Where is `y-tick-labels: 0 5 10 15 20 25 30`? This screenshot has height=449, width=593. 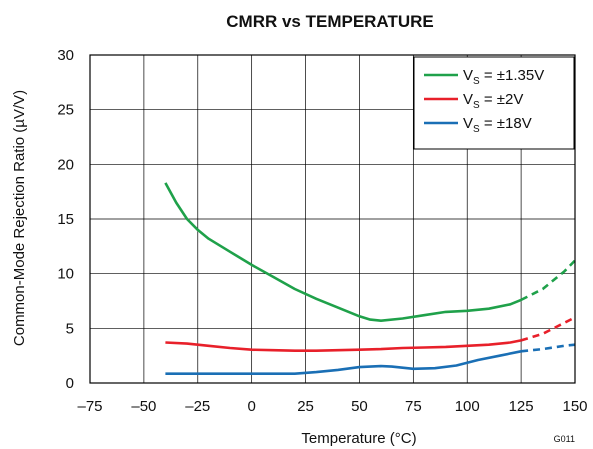 y-tick-labels: 0 5 10 15 20 25 30 is located at coordinates (65, 219).